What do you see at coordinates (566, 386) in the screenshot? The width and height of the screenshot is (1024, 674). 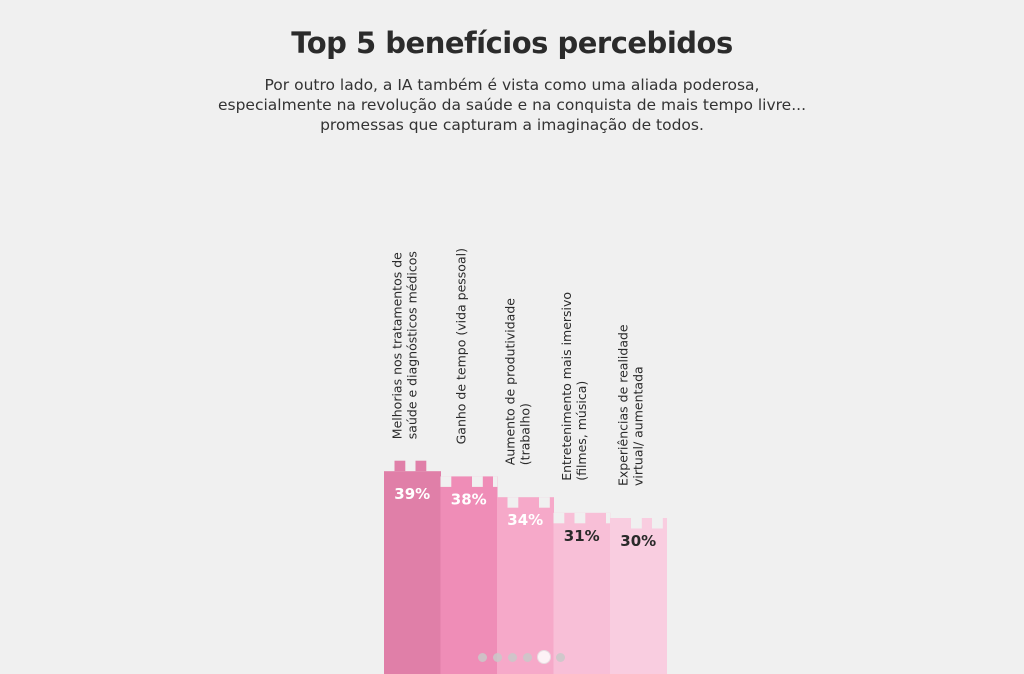 I see `category-label-line: Entretenimento mais imersivo` at bounding box center [566, 386].